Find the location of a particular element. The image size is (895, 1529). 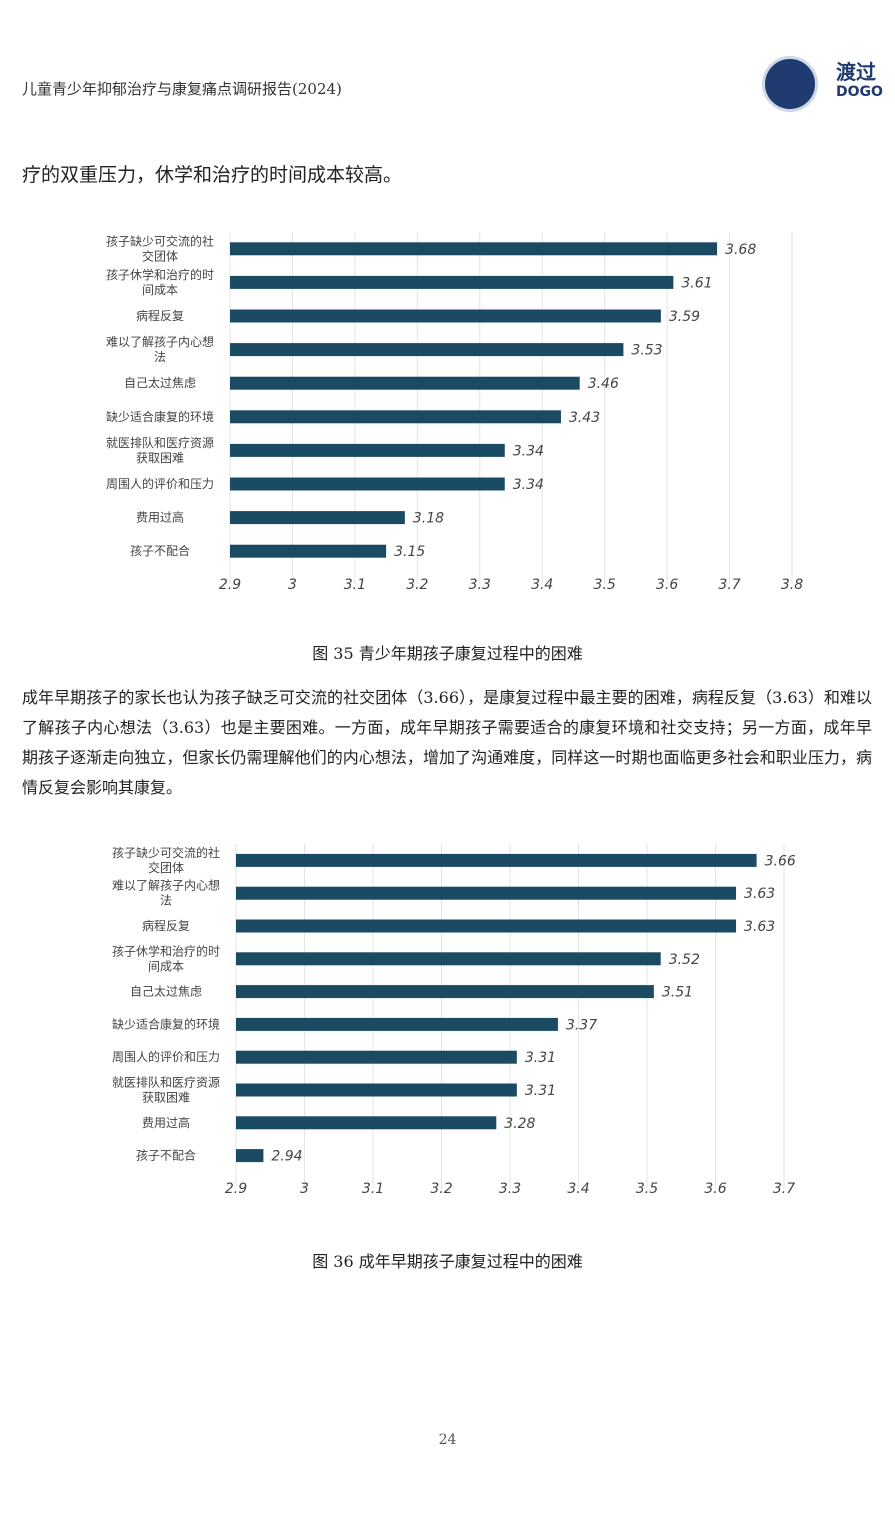

body-text-continuation: 疗的双重压力，休学和治疗的时间成本较高。 is located at coordinates (212, 175).